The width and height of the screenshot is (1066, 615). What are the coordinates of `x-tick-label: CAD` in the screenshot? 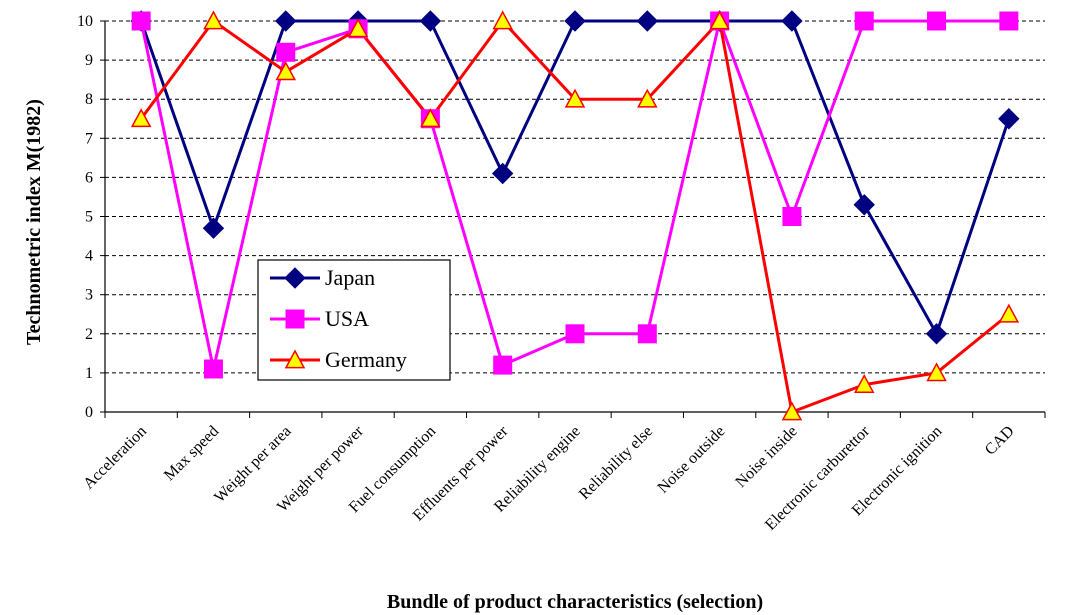 It's located at (1000, 441).